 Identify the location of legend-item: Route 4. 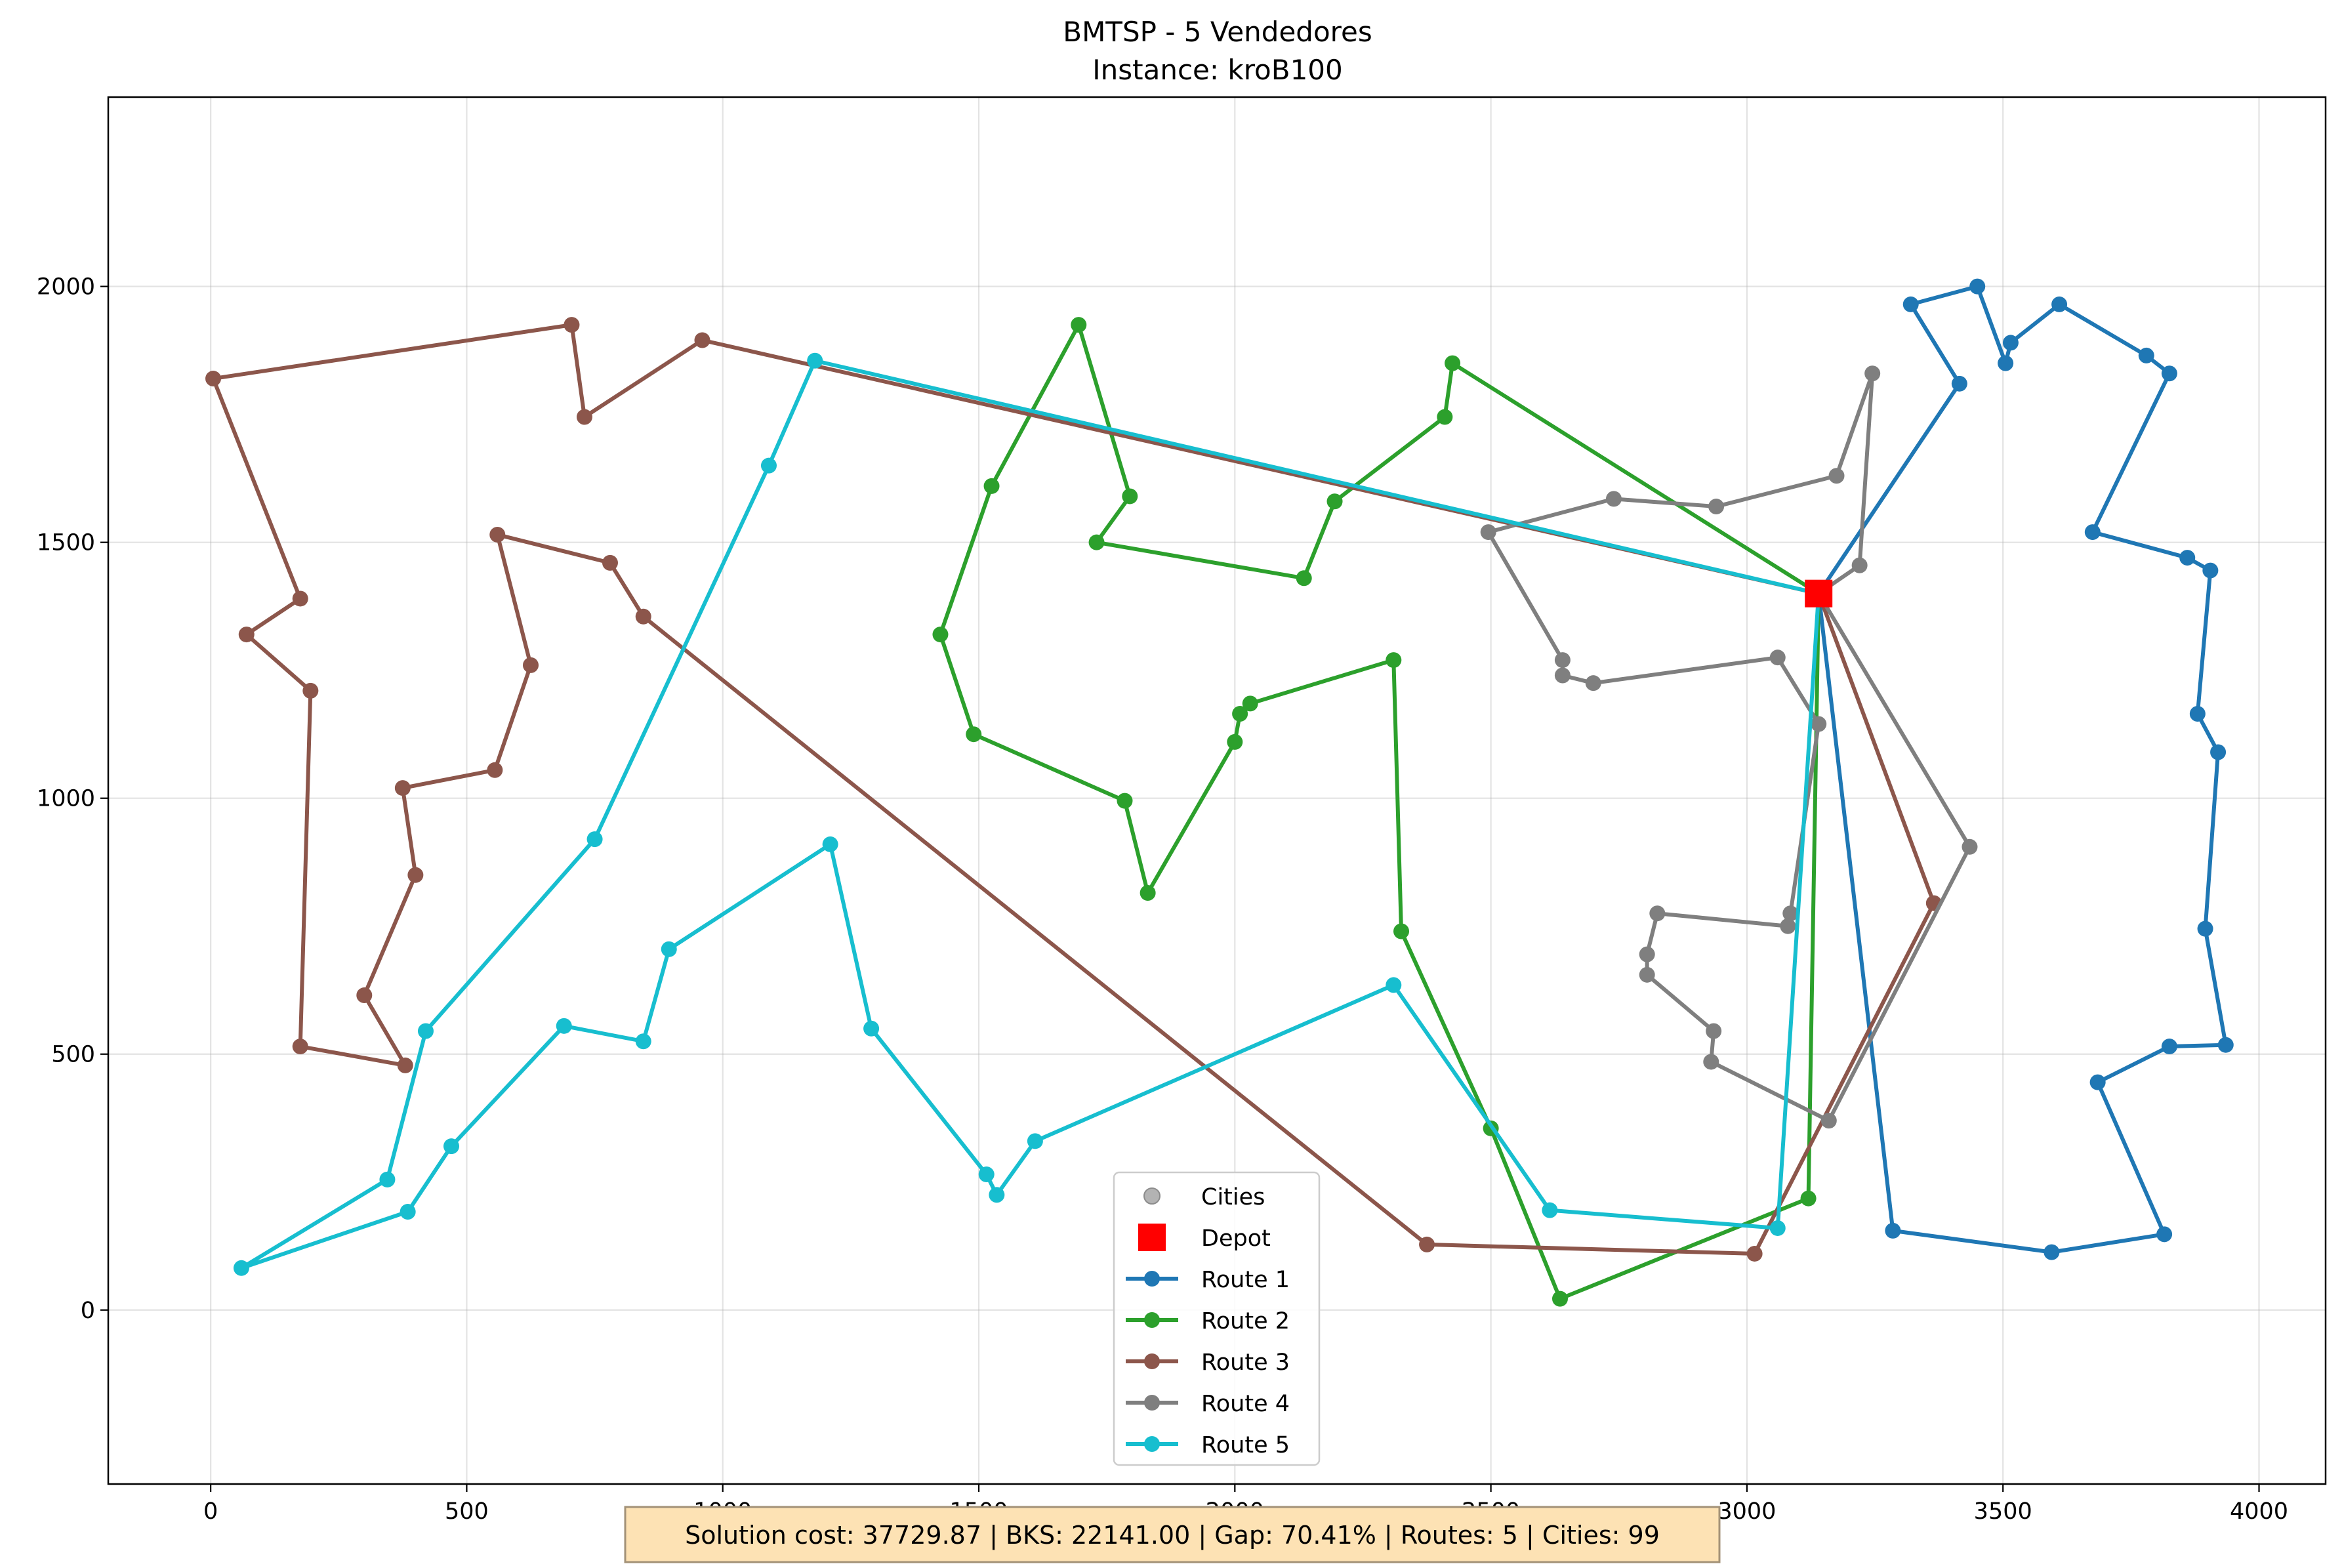
(1208, 1404).